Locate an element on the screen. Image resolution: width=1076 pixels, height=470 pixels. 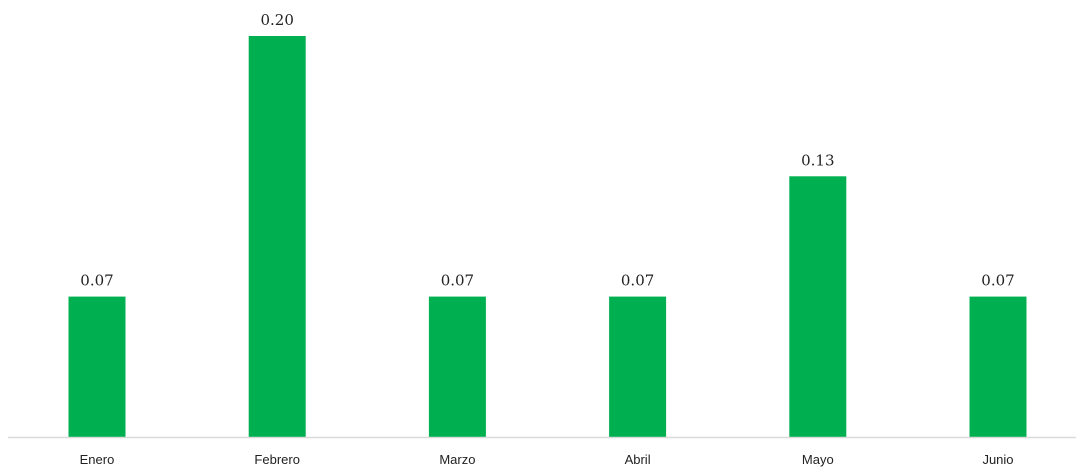
category-label-mayo: Mayo is located at coordinates (818, 459).